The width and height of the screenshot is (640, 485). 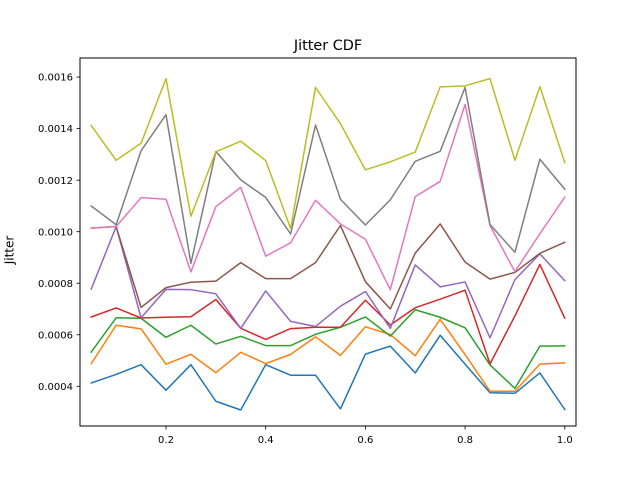 What do you see at coordinates (465, 440) in the screenshot?
I see `x-tick-label: 0.8` at bounding box center [465, 440].